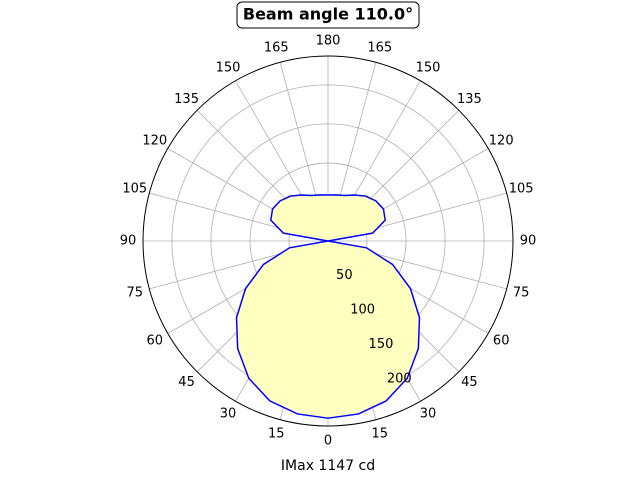  What do you see at coordinates (344, 275) in the screenshot?
I see `y-tick-label: 50` at bounding box center [344, 275].